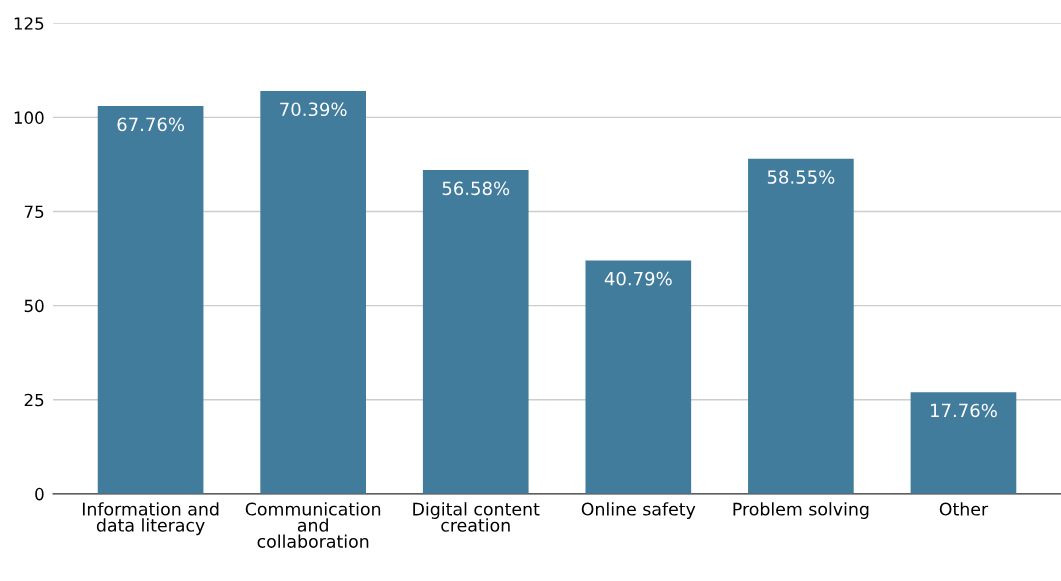 The height and width of the screenshot is (581, 1061). Describe the element at coordinates (964, 410) in the screenshot. I see `annotation: 17.76%` at that location.